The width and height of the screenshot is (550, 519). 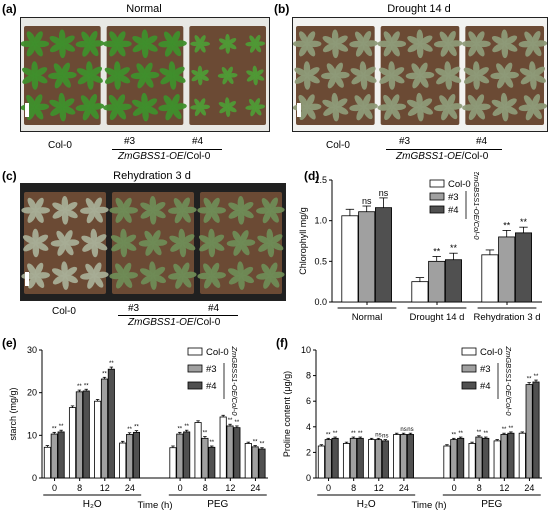 What do you see at coordinates (312, 176) in the screenshot?
I see `panel-d-letter: (d)` at bounding box center [312, 176].